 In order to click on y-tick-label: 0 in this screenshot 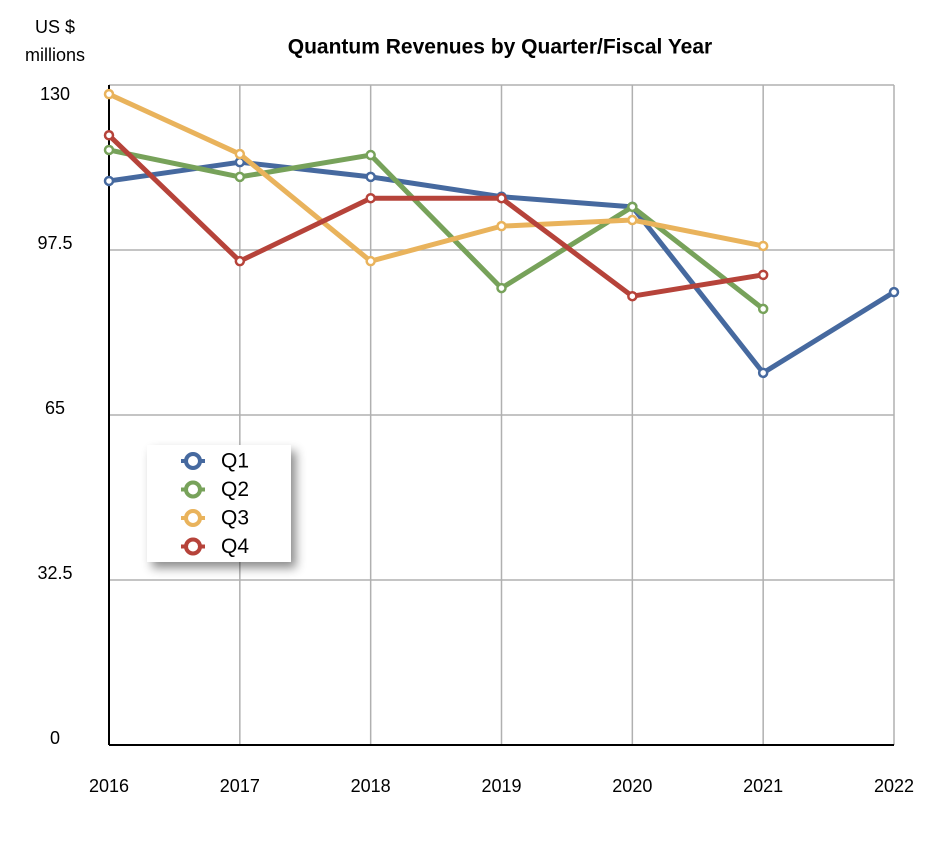, I will do `click(55, 738)`.